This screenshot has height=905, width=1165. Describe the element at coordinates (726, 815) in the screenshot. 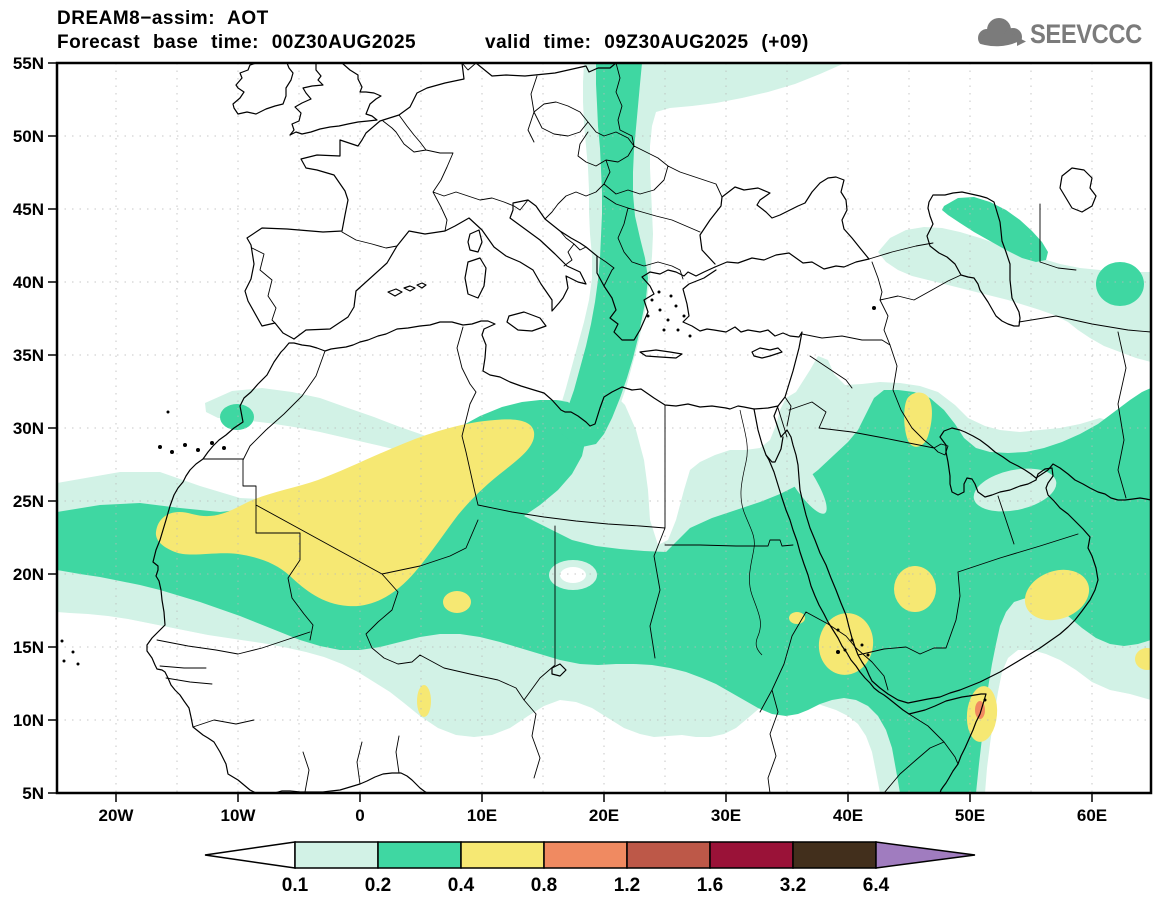

I see `lon-label: 30E` at that location.